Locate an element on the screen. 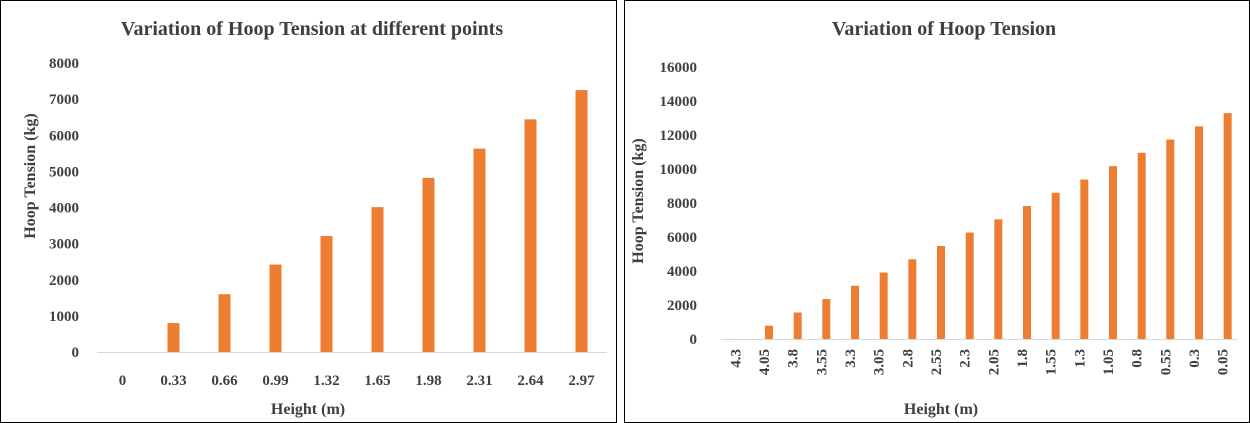 The image size is (1250, 423). bar-hoop-tension-0.55 is located at coordinates (1170, 239).